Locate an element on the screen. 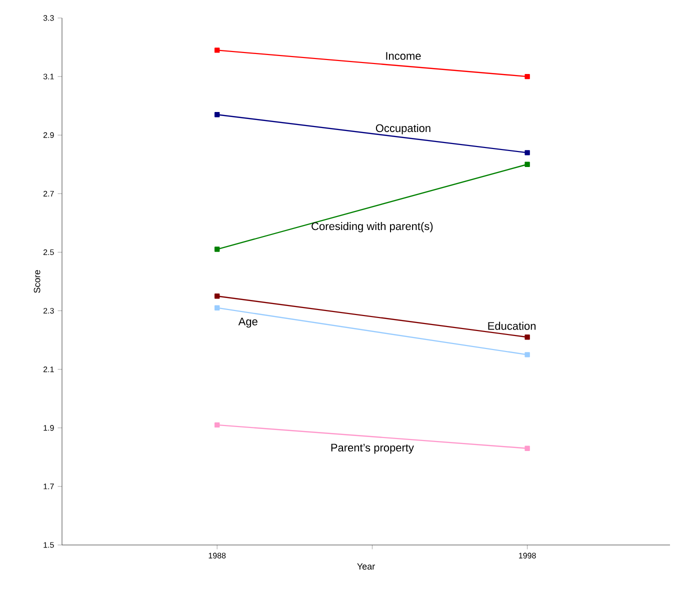 Image resolution: width=673 pixels, height=594 pixels. series-label: Occupation is located at coordinates (403, 129).